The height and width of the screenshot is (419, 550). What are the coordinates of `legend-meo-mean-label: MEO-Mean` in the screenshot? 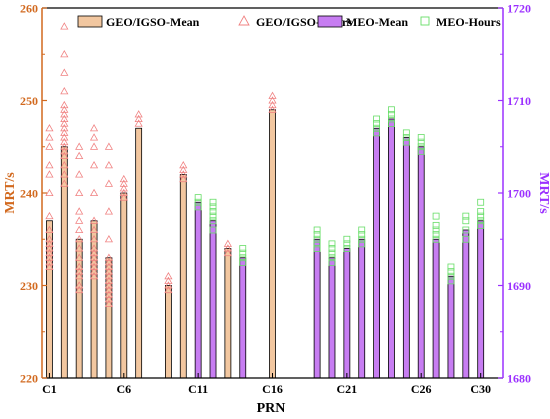 It's located at (377, 22).